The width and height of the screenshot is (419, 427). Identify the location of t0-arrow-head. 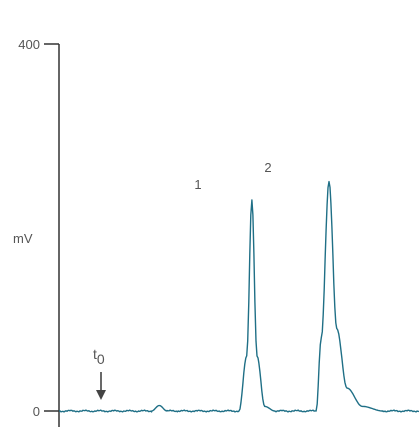
(101, 395).